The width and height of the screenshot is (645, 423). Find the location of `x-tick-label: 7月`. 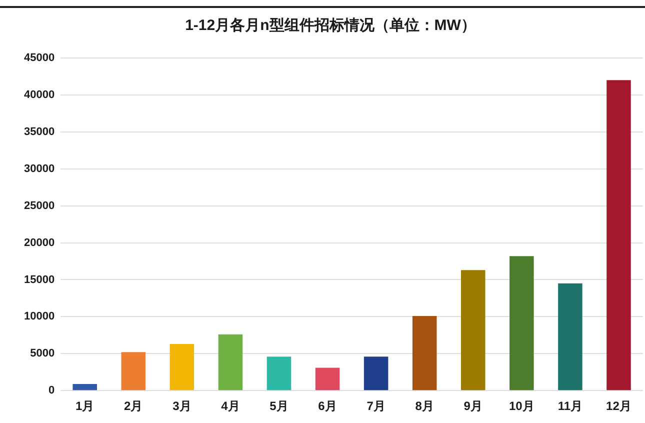

x-tick-label: 7月 is located at coordinates (376, 406).